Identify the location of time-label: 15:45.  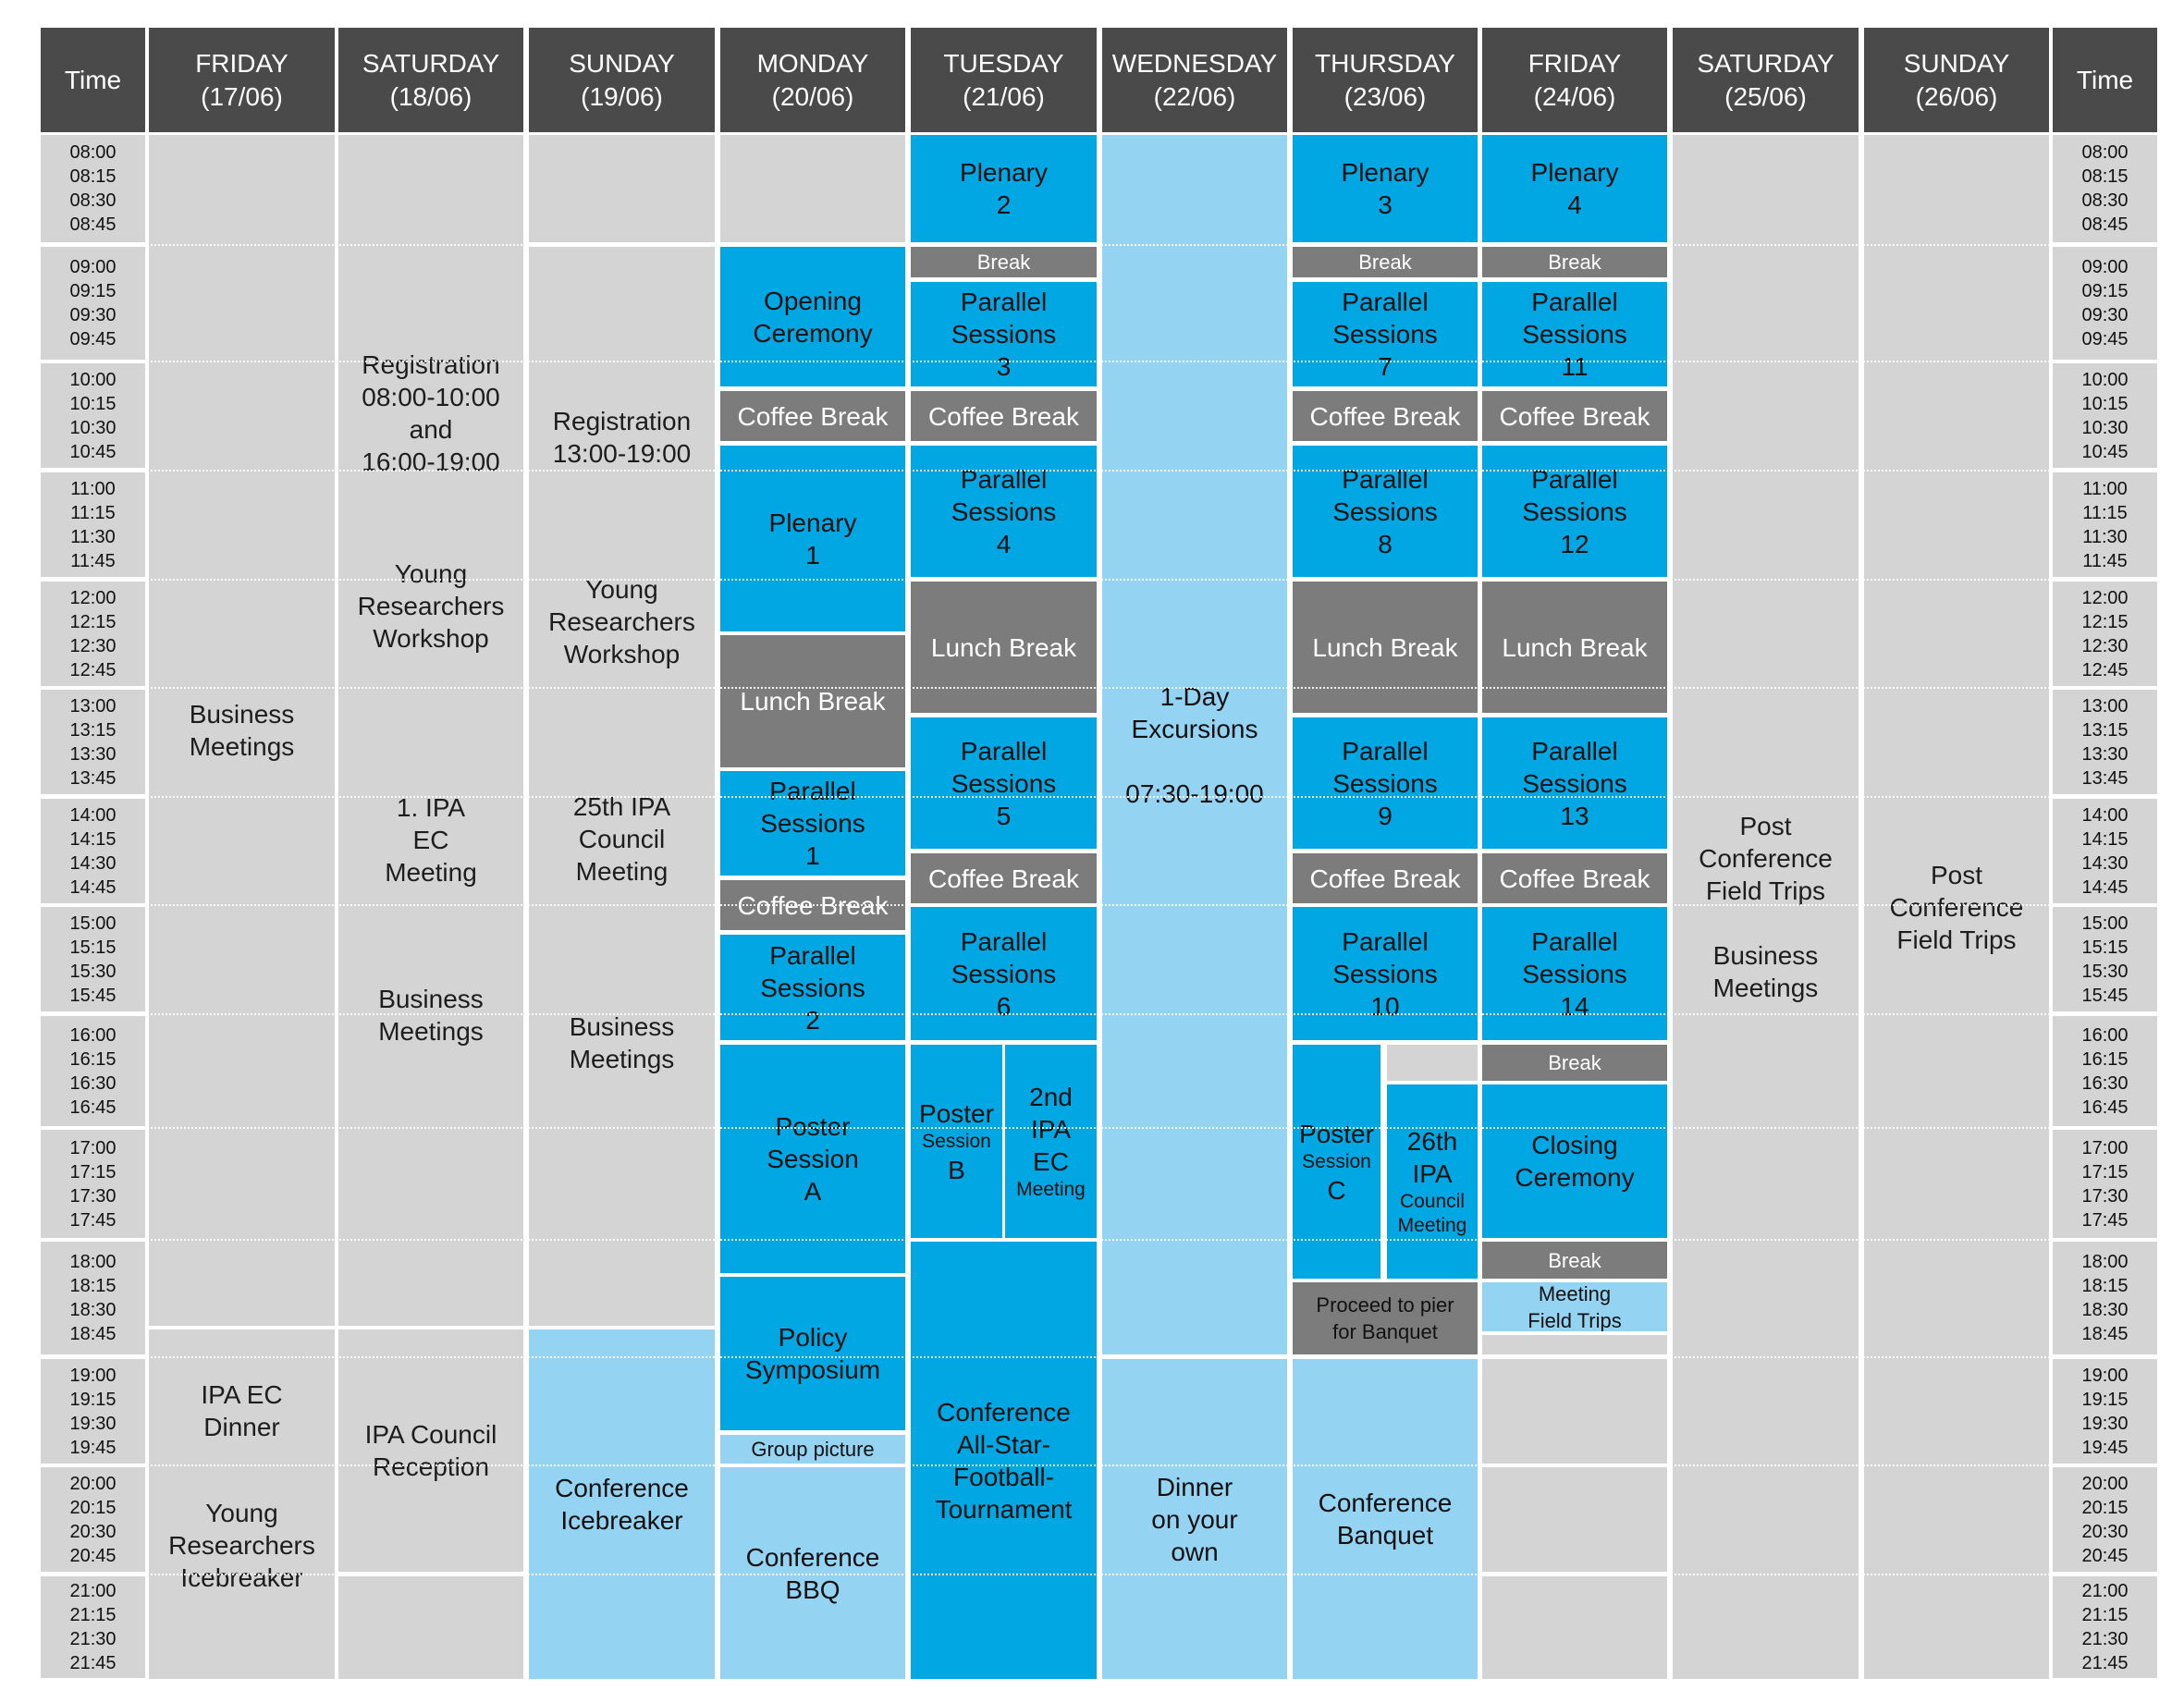
(2105, 995).